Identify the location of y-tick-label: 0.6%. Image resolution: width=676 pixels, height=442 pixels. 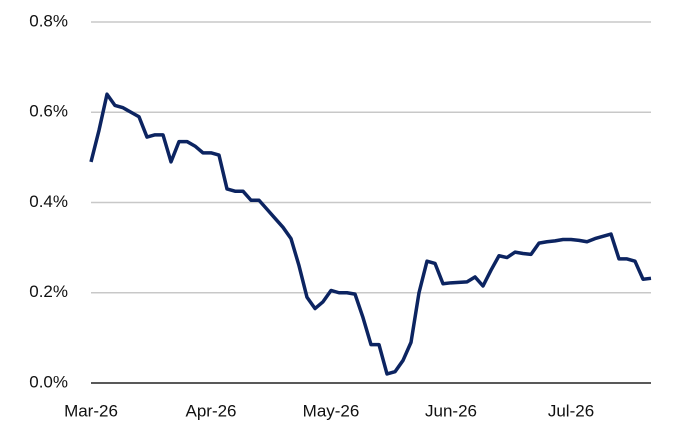
(48, 111).